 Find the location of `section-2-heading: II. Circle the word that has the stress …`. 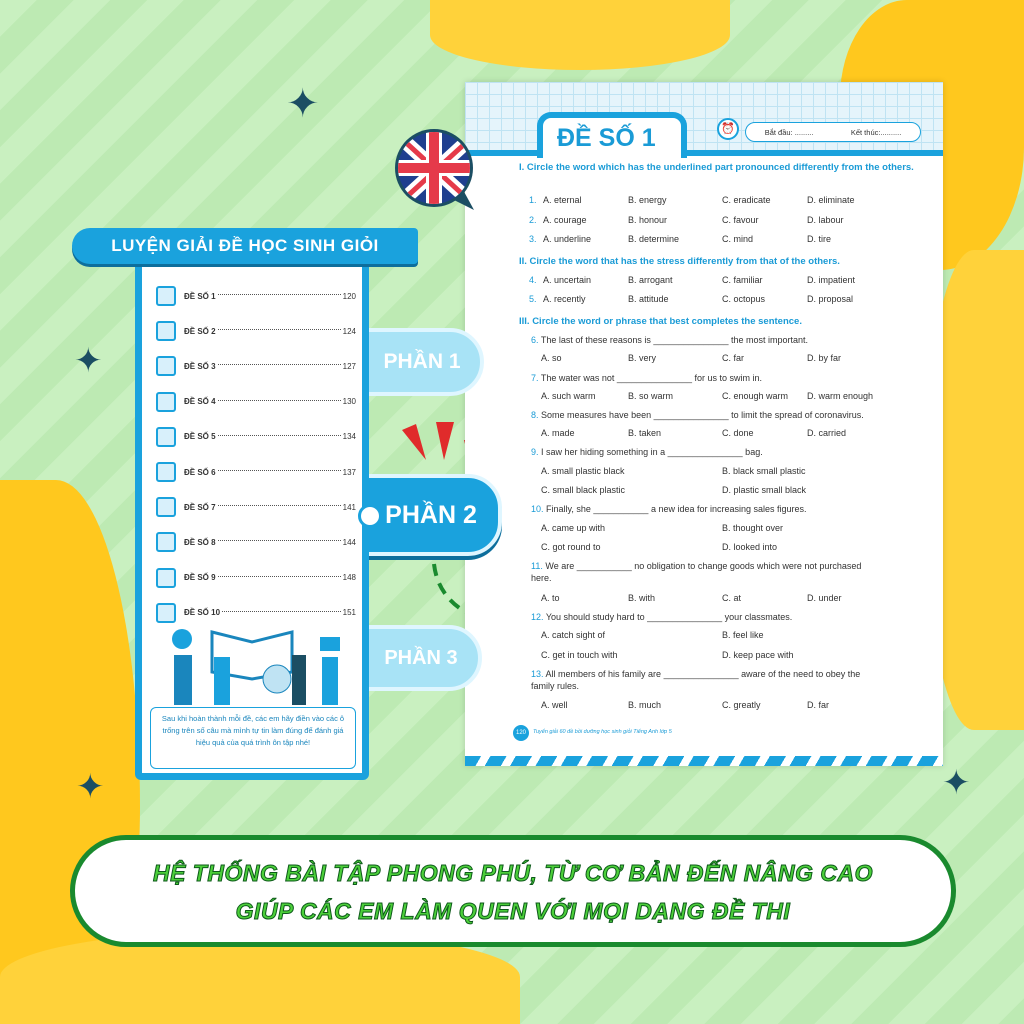

section-2-heading: II. Circle the word that has the stress … is located at coordinates (679, 261).